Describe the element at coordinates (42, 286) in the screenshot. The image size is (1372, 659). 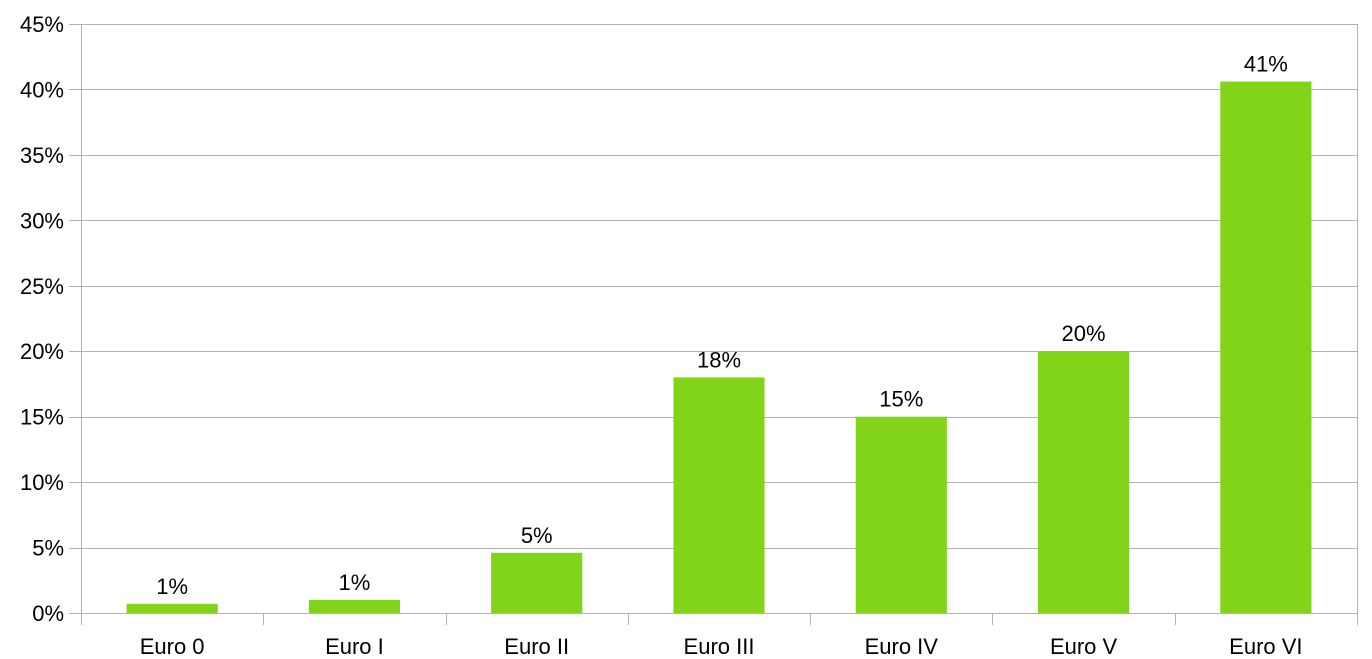
I see `y-tick-label: 25%` at that location.